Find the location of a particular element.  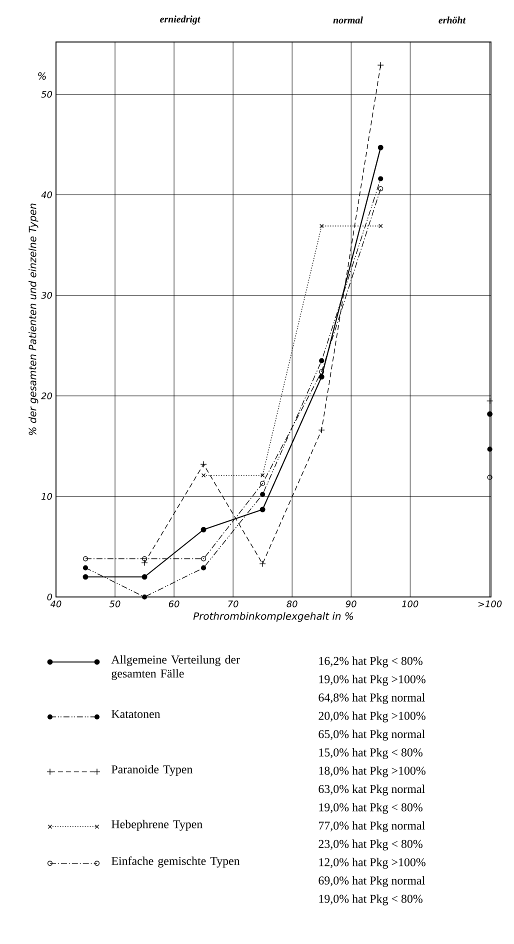

text: 15,0% hat Pkg < 80% is located at coordinates (370, 753).